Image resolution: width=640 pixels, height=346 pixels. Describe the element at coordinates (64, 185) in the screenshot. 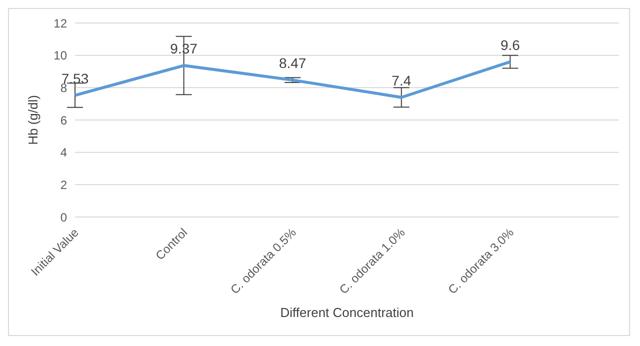

I see `y-tick-label: 2` at that location.